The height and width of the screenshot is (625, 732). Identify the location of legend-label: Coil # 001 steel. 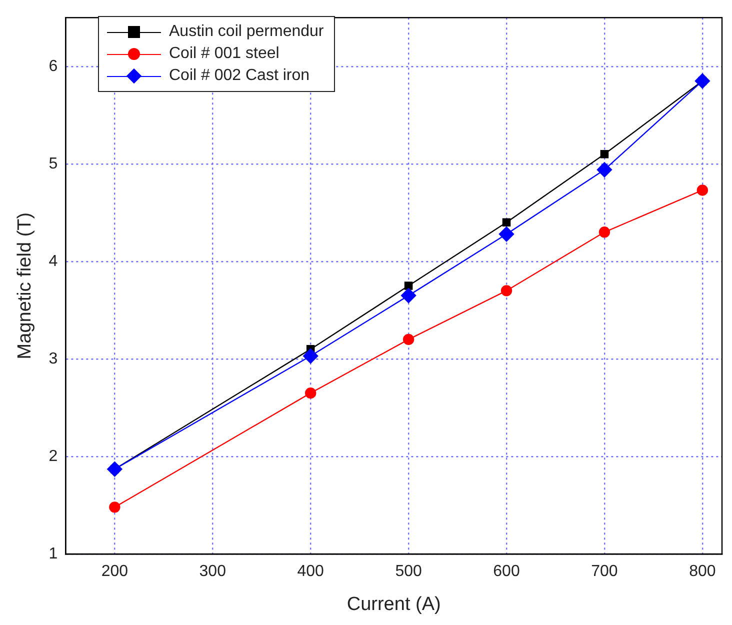
(224, 54).